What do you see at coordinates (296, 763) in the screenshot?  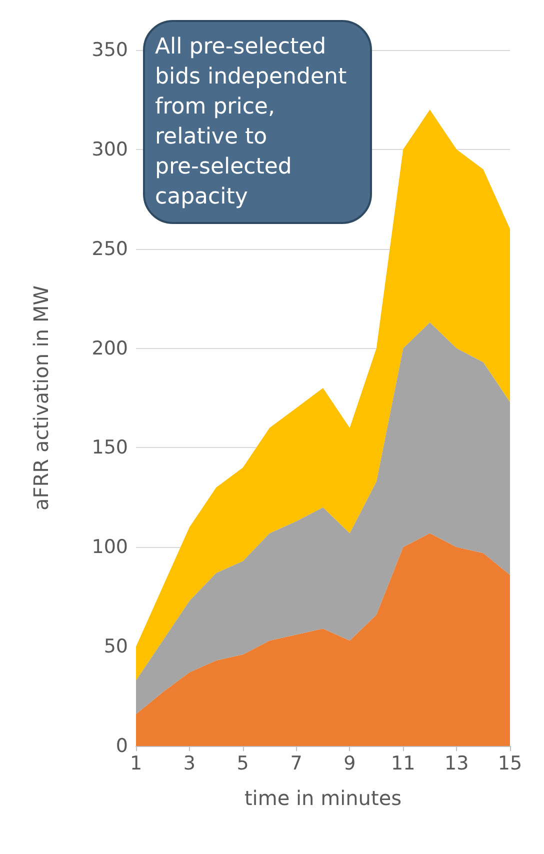 I see `x-tick-label: 7` at bounding box center [296, 763].